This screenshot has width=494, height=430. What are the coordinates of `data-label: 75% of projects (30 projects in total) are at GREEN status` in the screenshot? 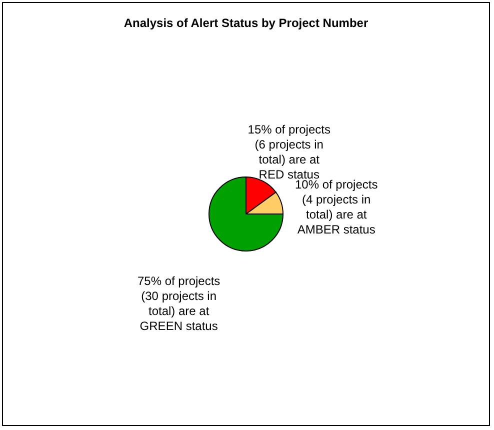 It's located at (178, 304).